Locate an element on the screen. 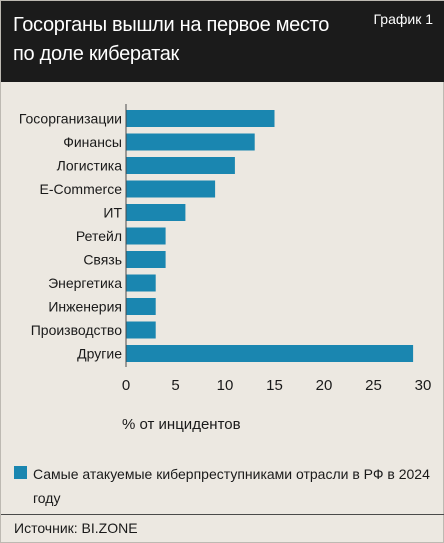 This screenshot has height=543, width=444. x-tick-label-10: 10 is located at coordinates (225, 385).